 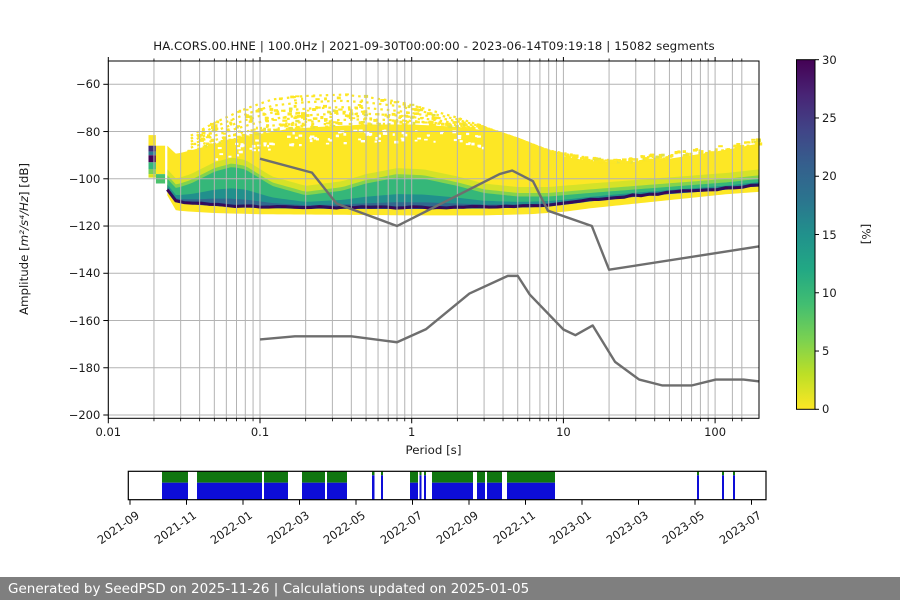 I want to click on colorbar-gradient, so click(x=805, y=234).